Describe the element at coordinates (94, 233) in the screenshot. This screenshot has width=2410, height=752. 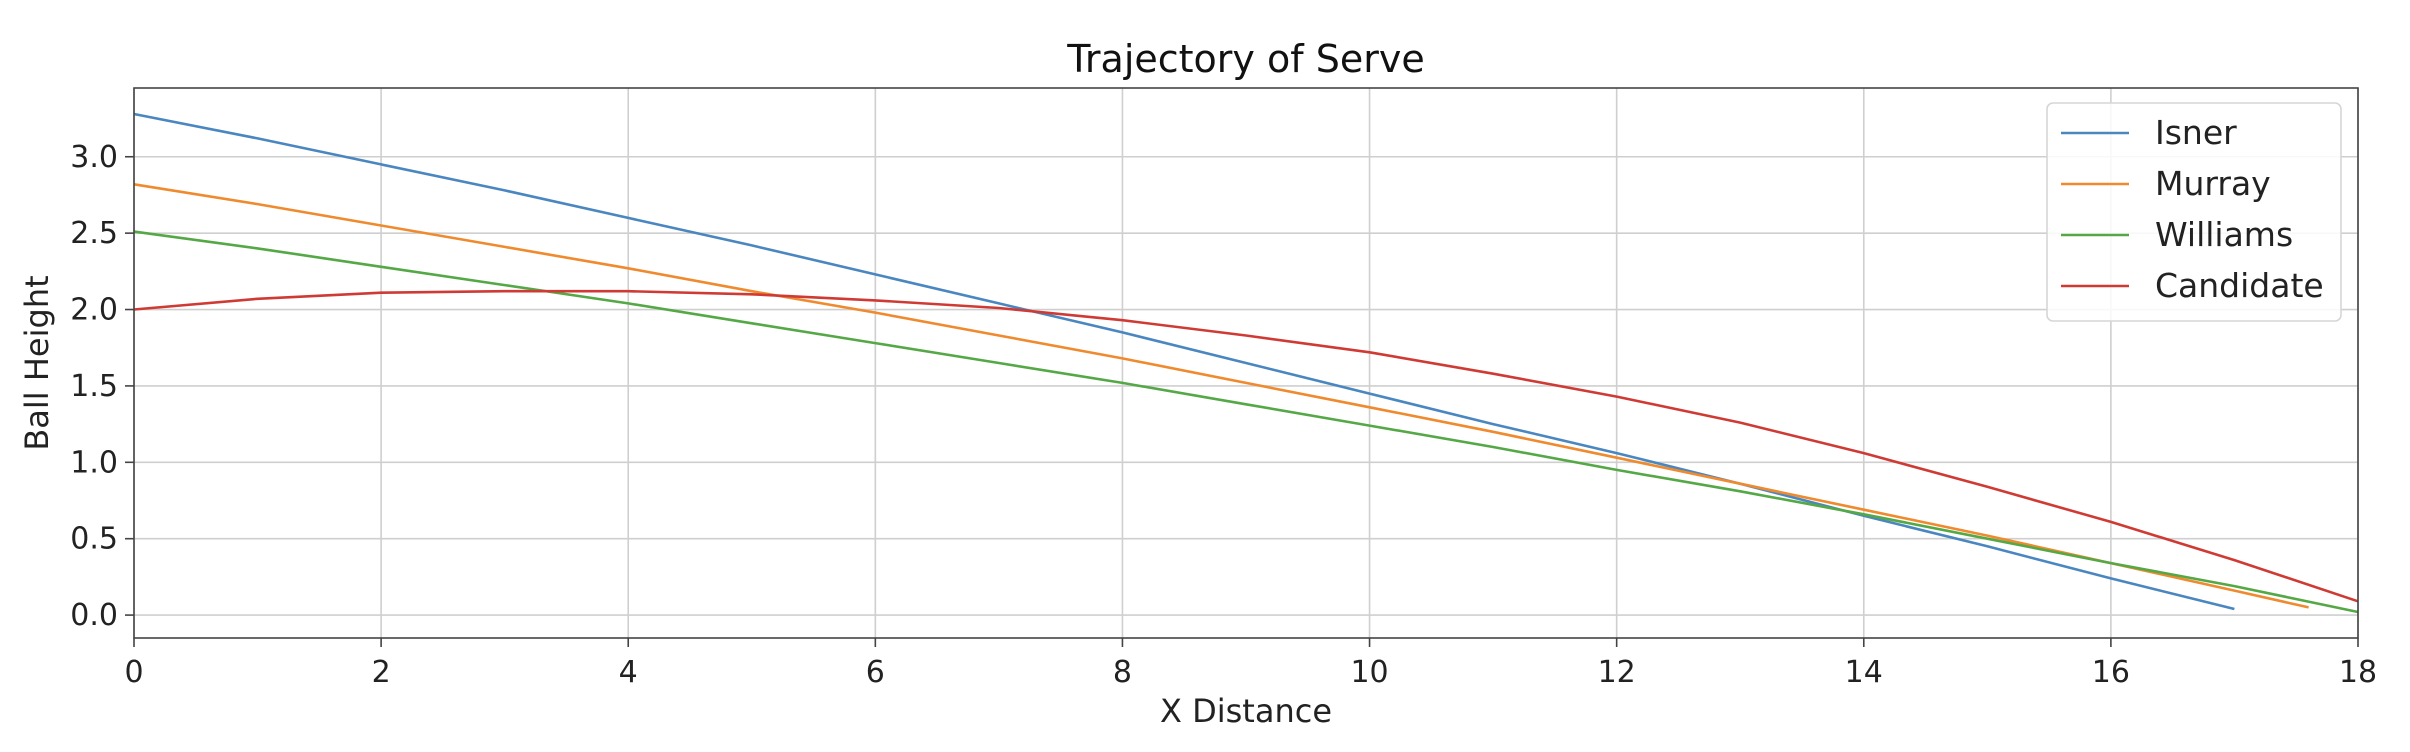
I see `y-tick-label: 2.5` at that location.